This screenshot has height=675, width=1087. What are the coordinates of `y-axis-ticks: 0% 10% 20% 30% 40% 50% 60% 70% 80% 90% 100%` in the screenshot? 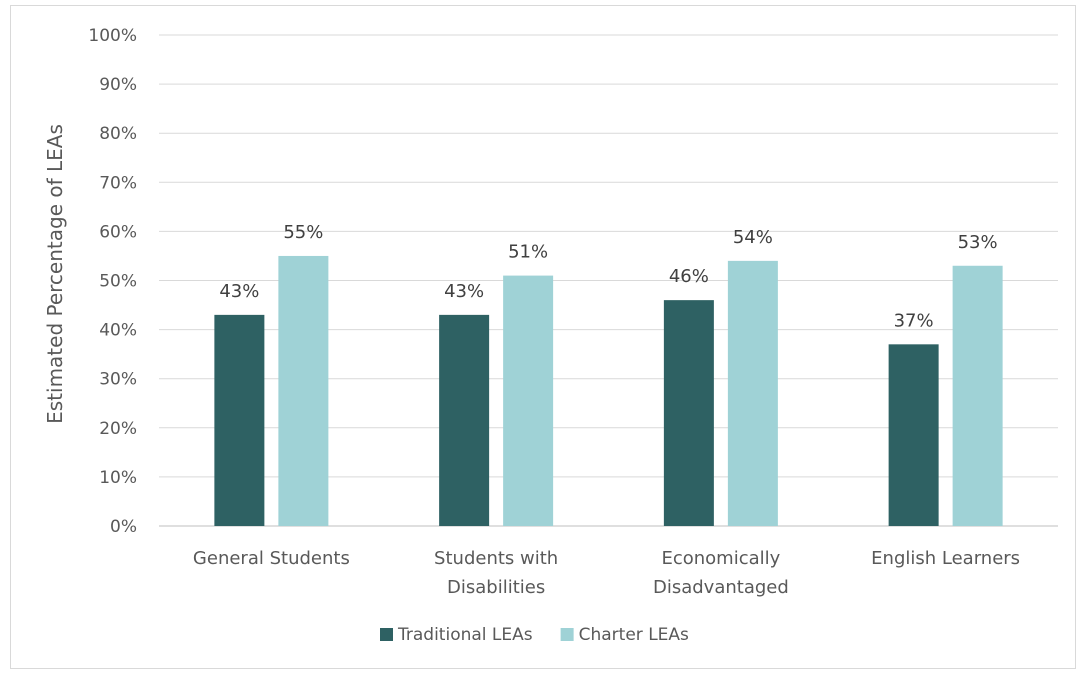 It's located at (112, 281).